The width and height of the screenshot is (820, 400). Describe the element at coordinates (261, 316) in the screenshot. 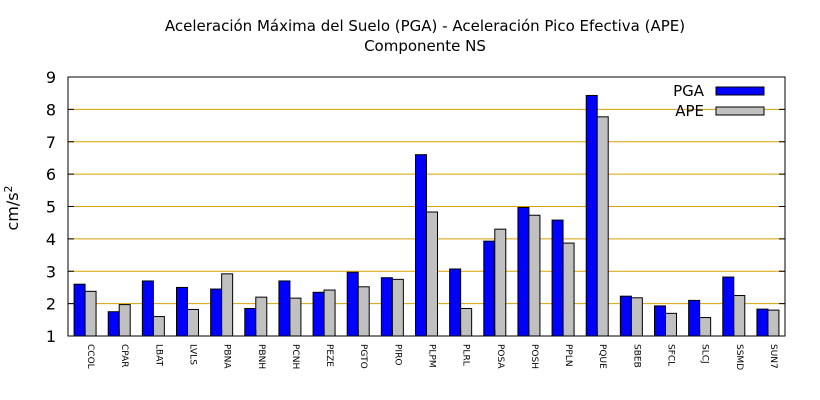

I see `bar-ape-pbnh` at that location.